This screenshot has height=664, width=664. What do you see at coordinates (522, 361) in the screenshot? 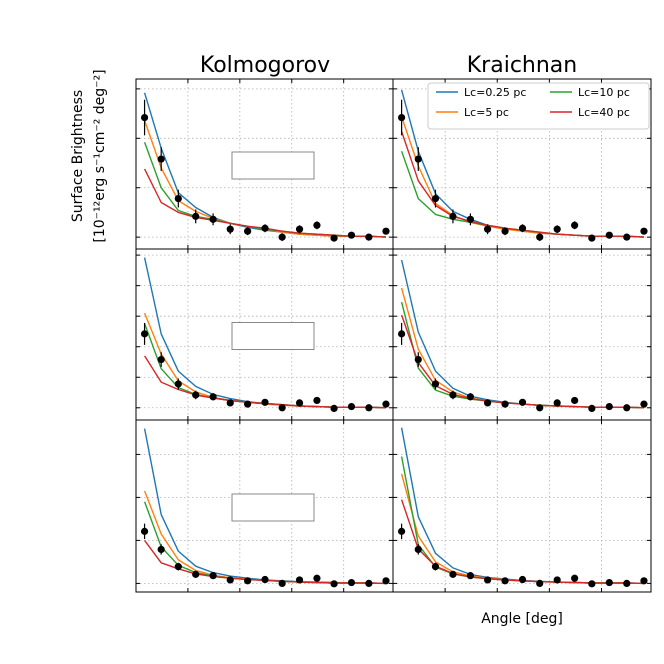
I see `panel-b-4-g-kraichnan-series-lc-40-pc` at bounding box center [522, 361].